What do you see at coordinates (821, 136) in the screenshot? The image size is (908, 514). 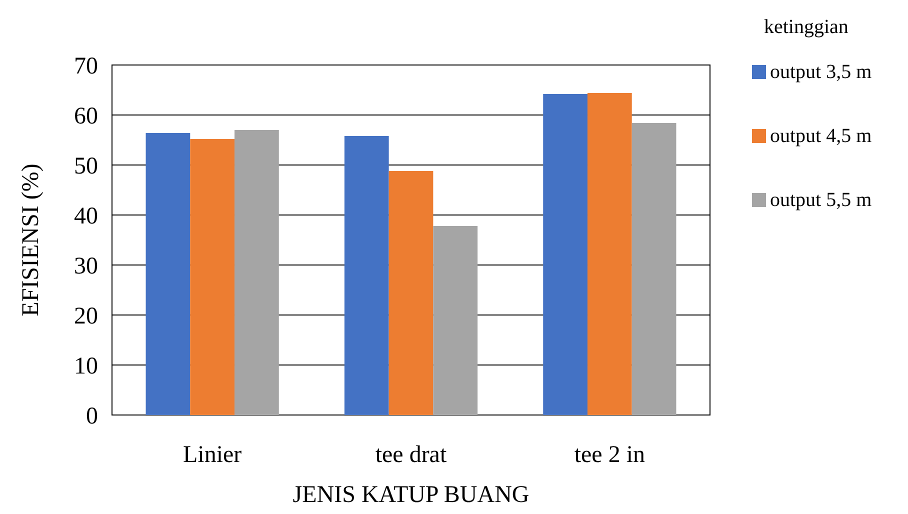 I see `legend-label: output 4,5 m` at bounding box center [821, 136].